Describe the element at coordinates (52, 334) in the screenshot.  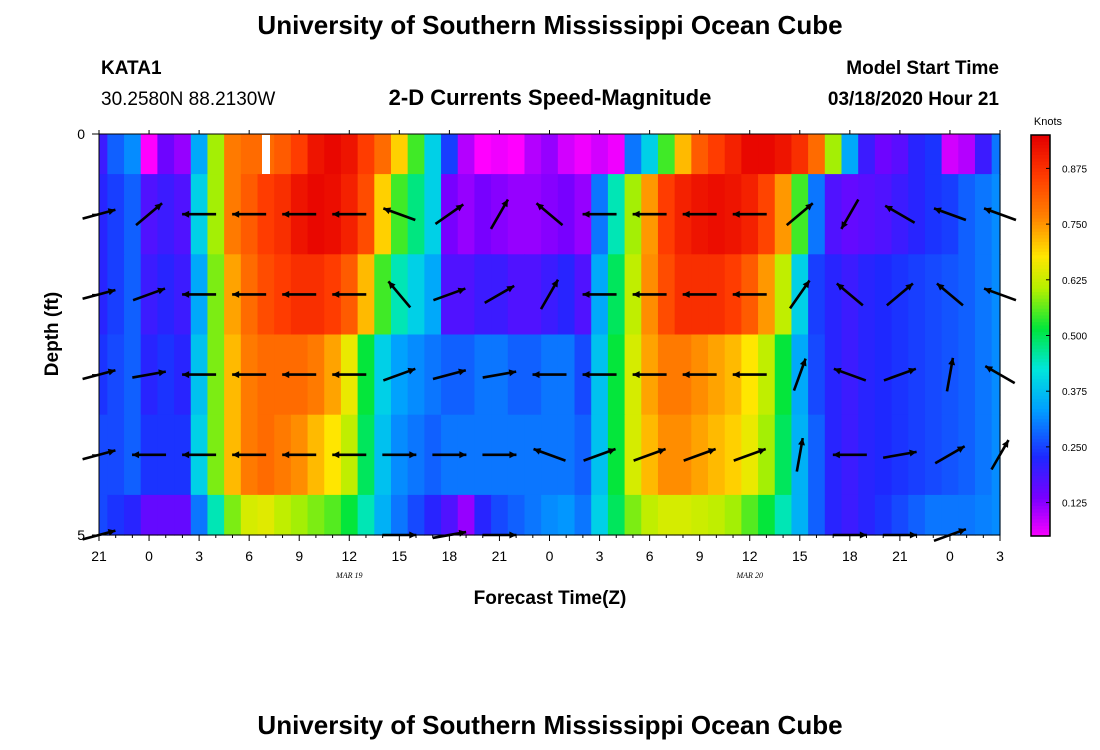
I see `y-axis-label: Depth (ft)` at that location.